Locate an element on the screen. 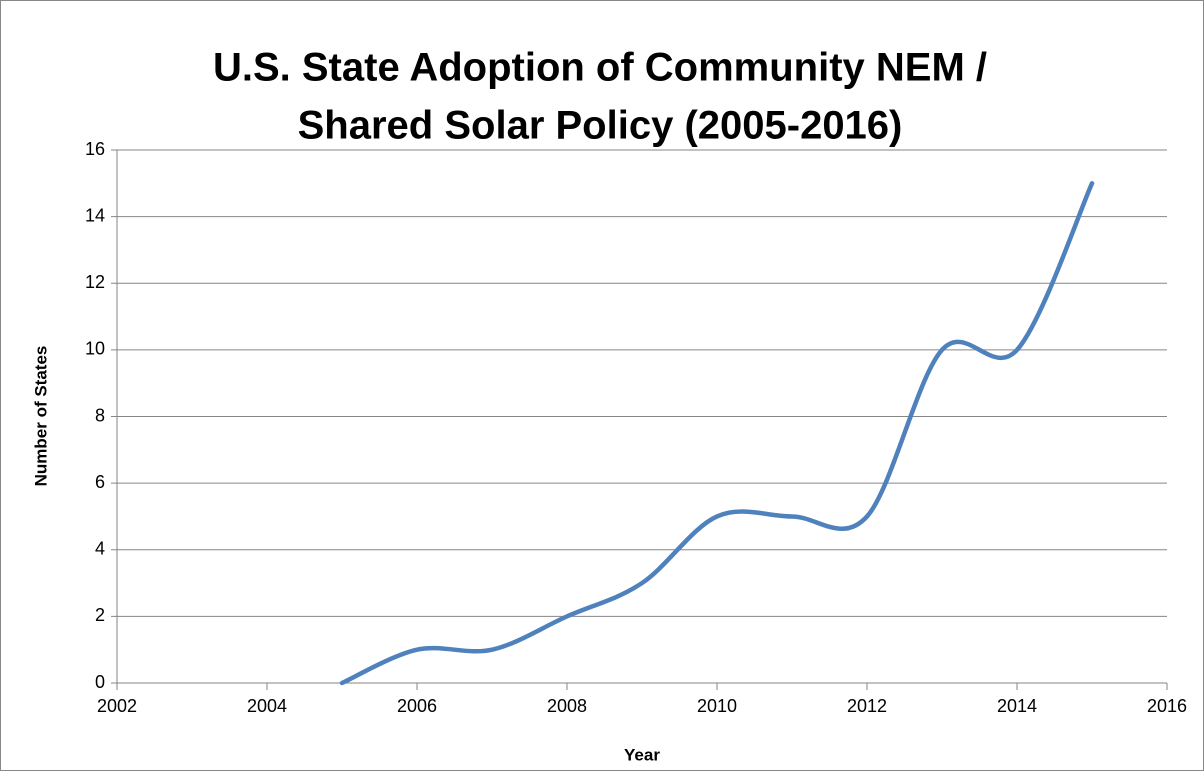 The image size is (1204, 771). y-tick-label: 12 is located at coordinates (95, 282).